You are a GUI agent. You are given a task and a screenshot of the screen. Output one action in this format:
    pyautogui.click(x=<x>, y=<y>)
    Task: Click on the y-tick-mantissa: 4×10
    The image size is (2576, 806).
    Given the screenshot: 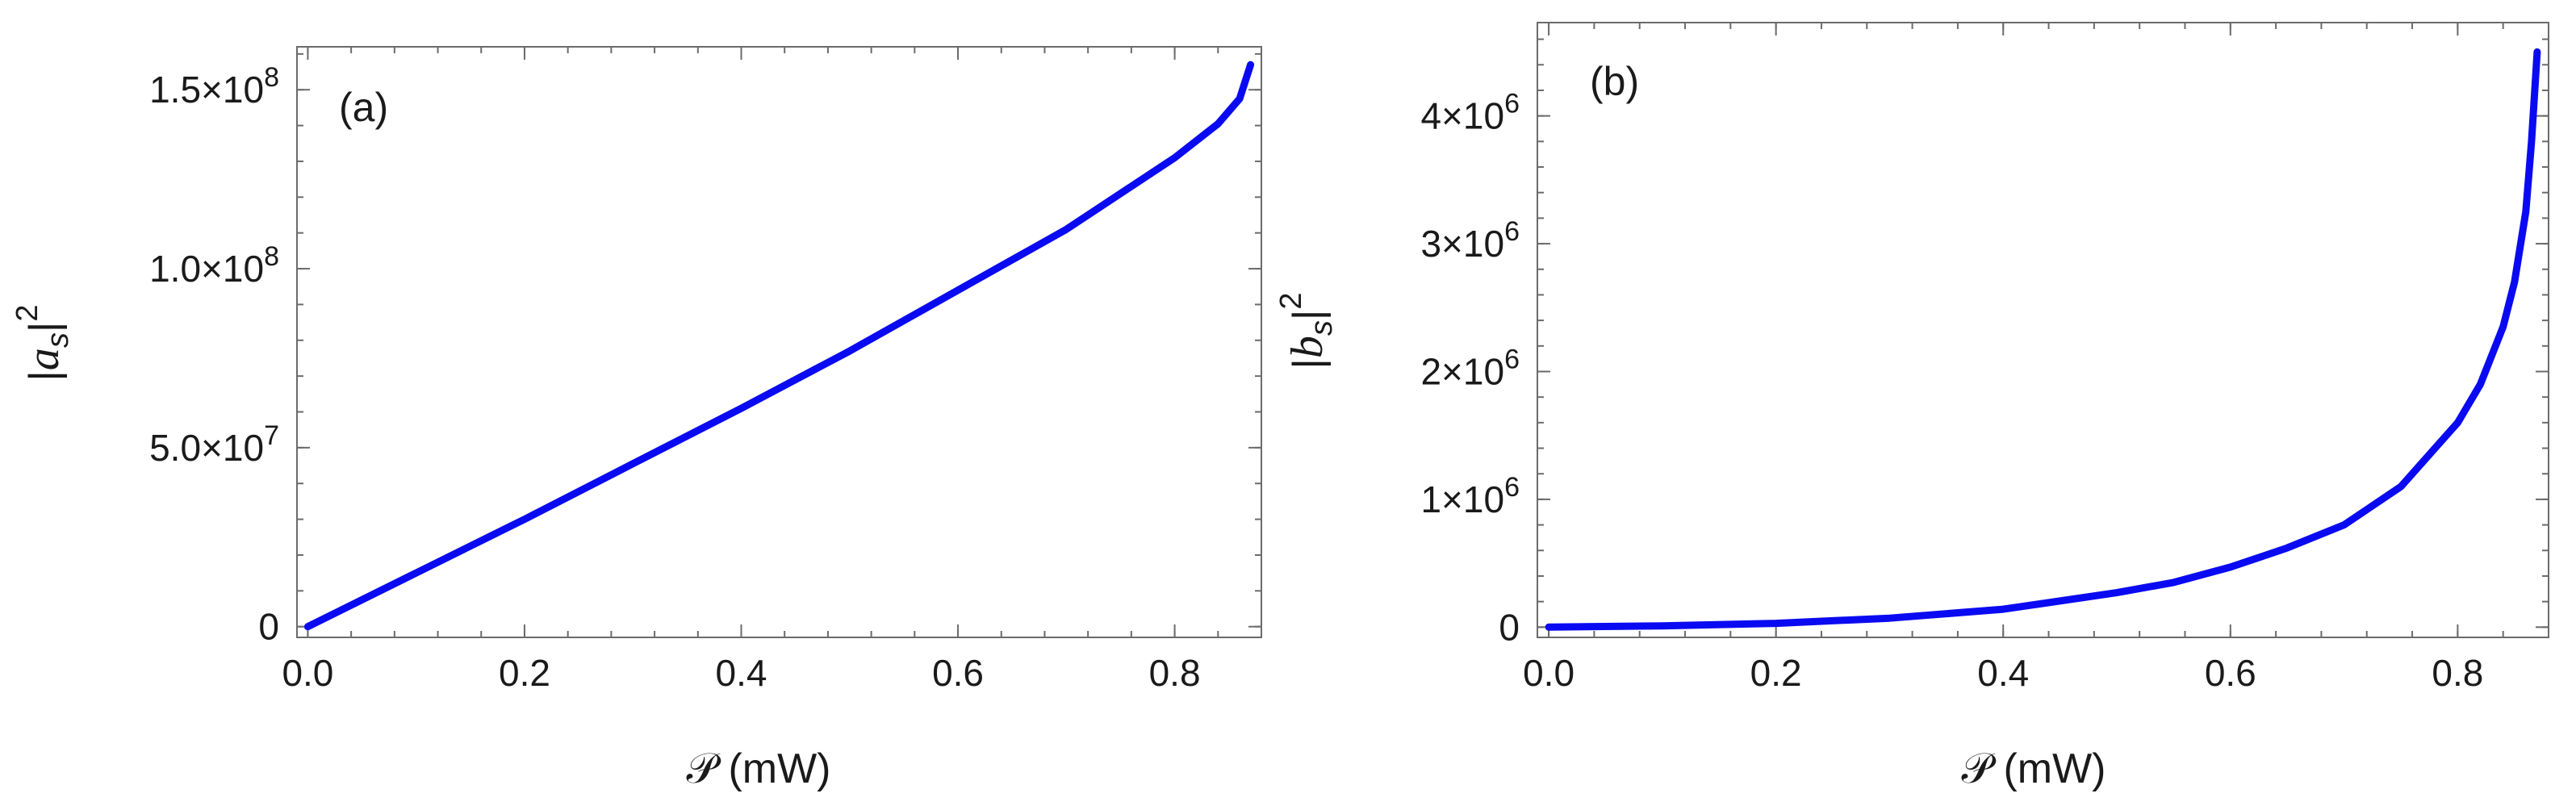 What is the action you would take?
    pyautogui.click(x=1462, y=116)
    